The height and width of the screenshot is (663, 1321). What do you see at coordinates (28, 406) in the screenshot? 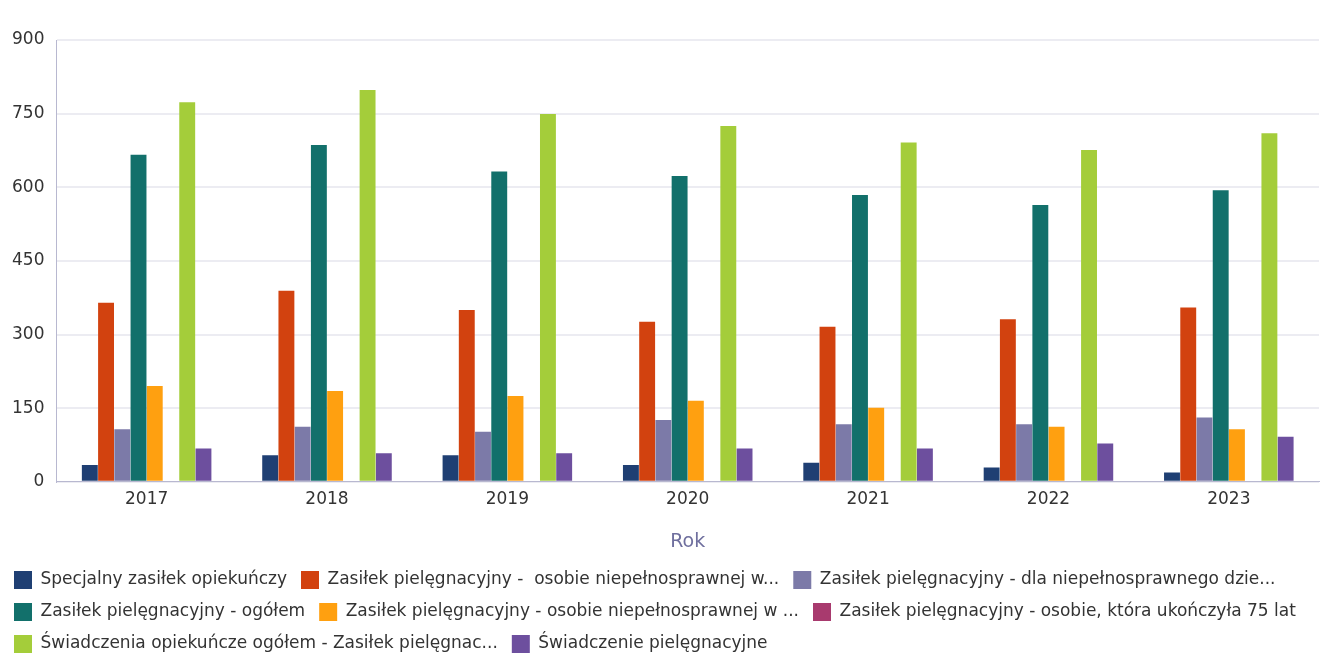
I see `y-tick-label: 150` at bounding box center [28, 406].